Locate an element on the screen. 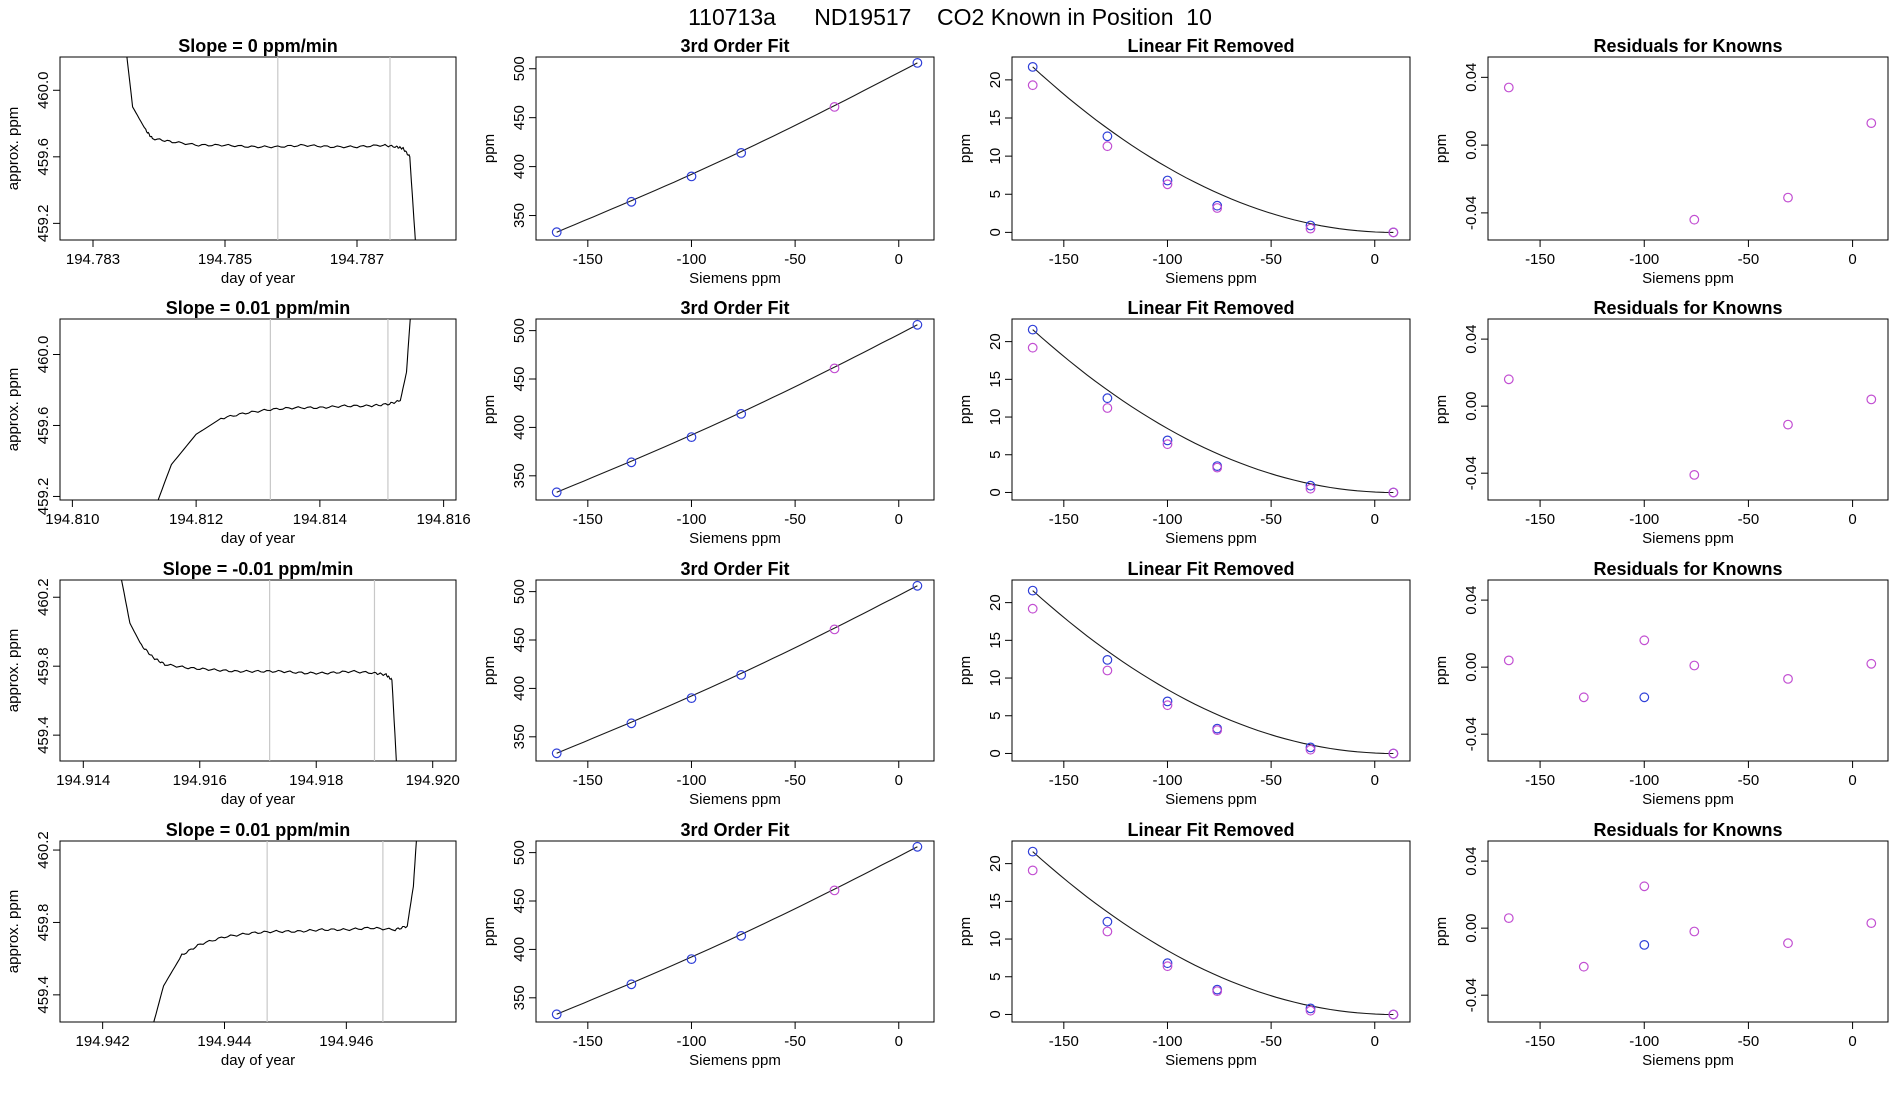  chart-title: Linear Fit Removed is located at coordinates (1210, 46).